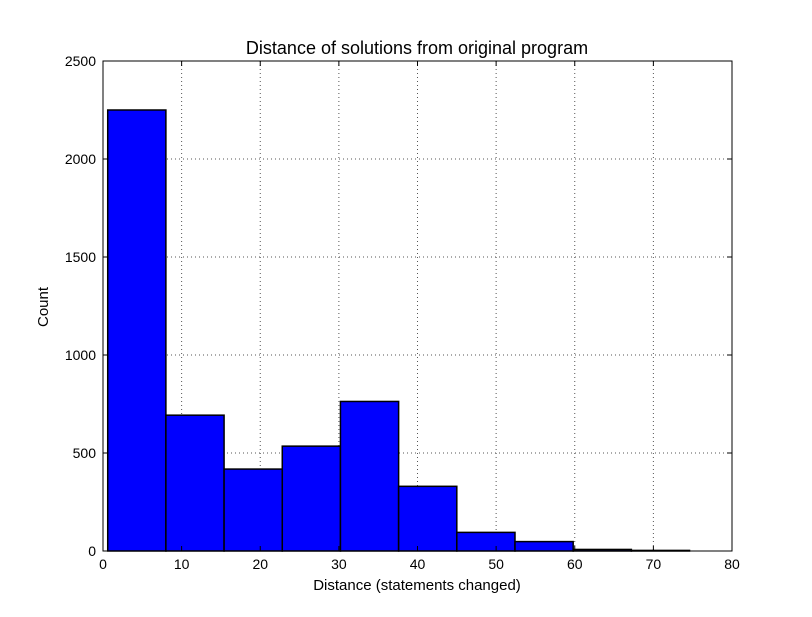 This screenshot has width=812, height=617. I want to click on x-tick-label: 20, so click(260, 564).